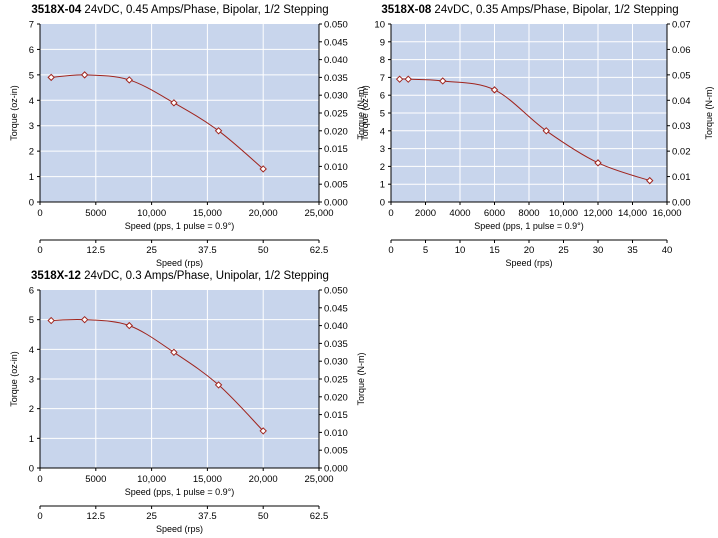 This screenshot has width=718, height=538. I want to click on y2-tick-label: 0.02, so click(681, 152).